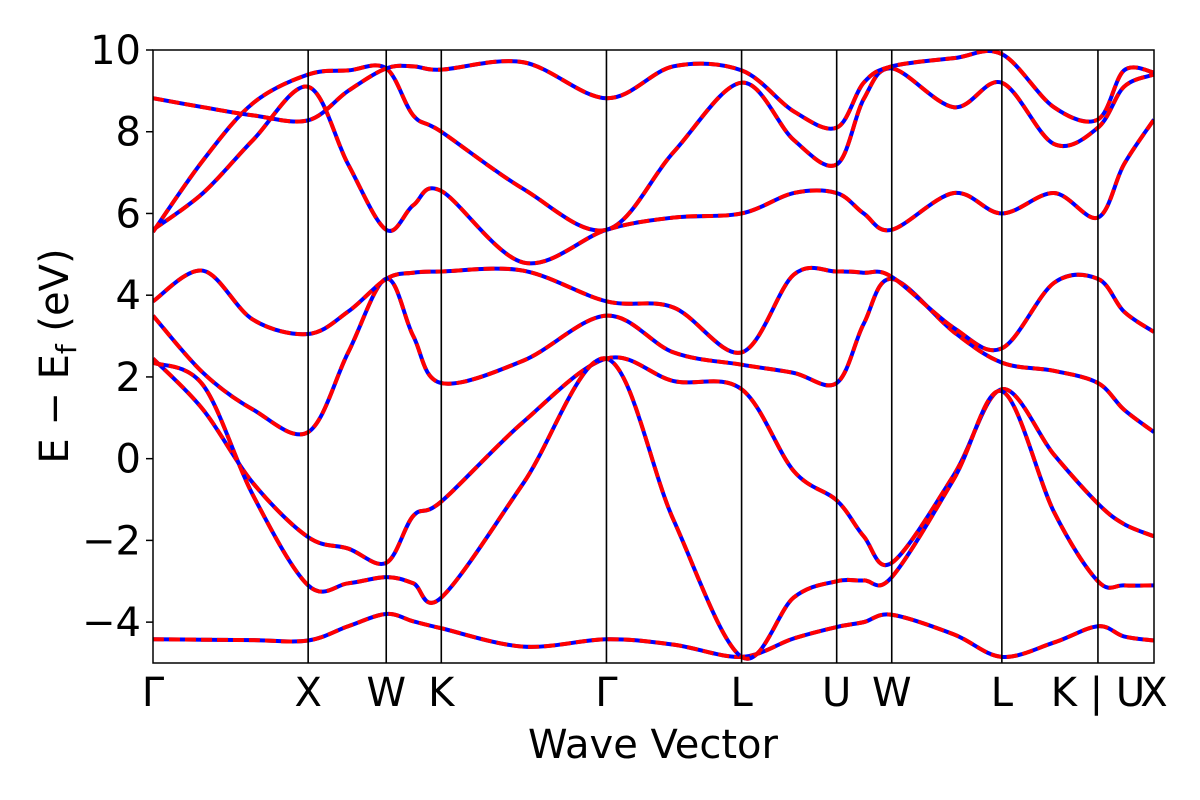 This screenshot has height=800, width=1200. I want to click on y-axis-title-unit: (eV), so click(55, 296).